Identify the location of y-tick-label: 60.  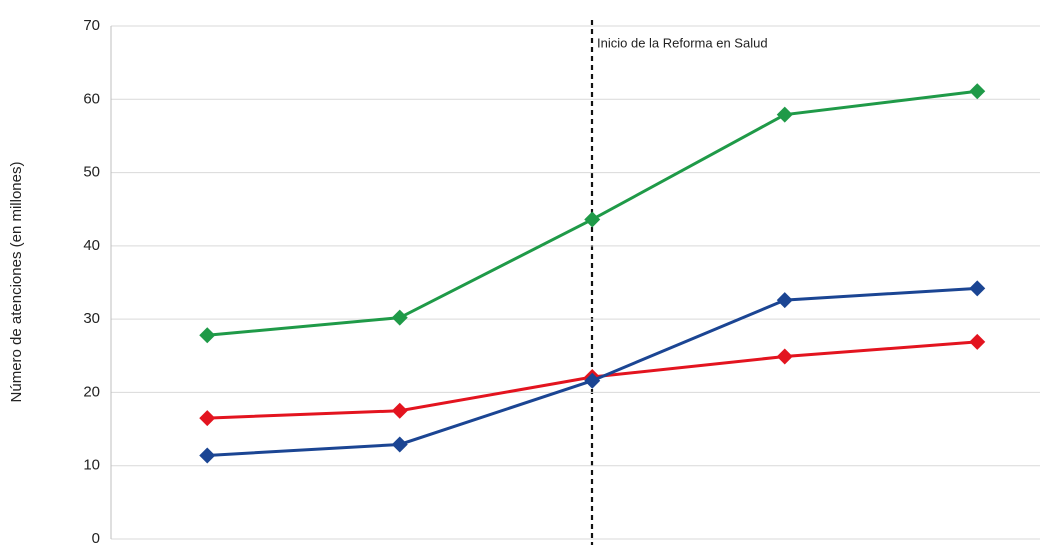
(91, 98).